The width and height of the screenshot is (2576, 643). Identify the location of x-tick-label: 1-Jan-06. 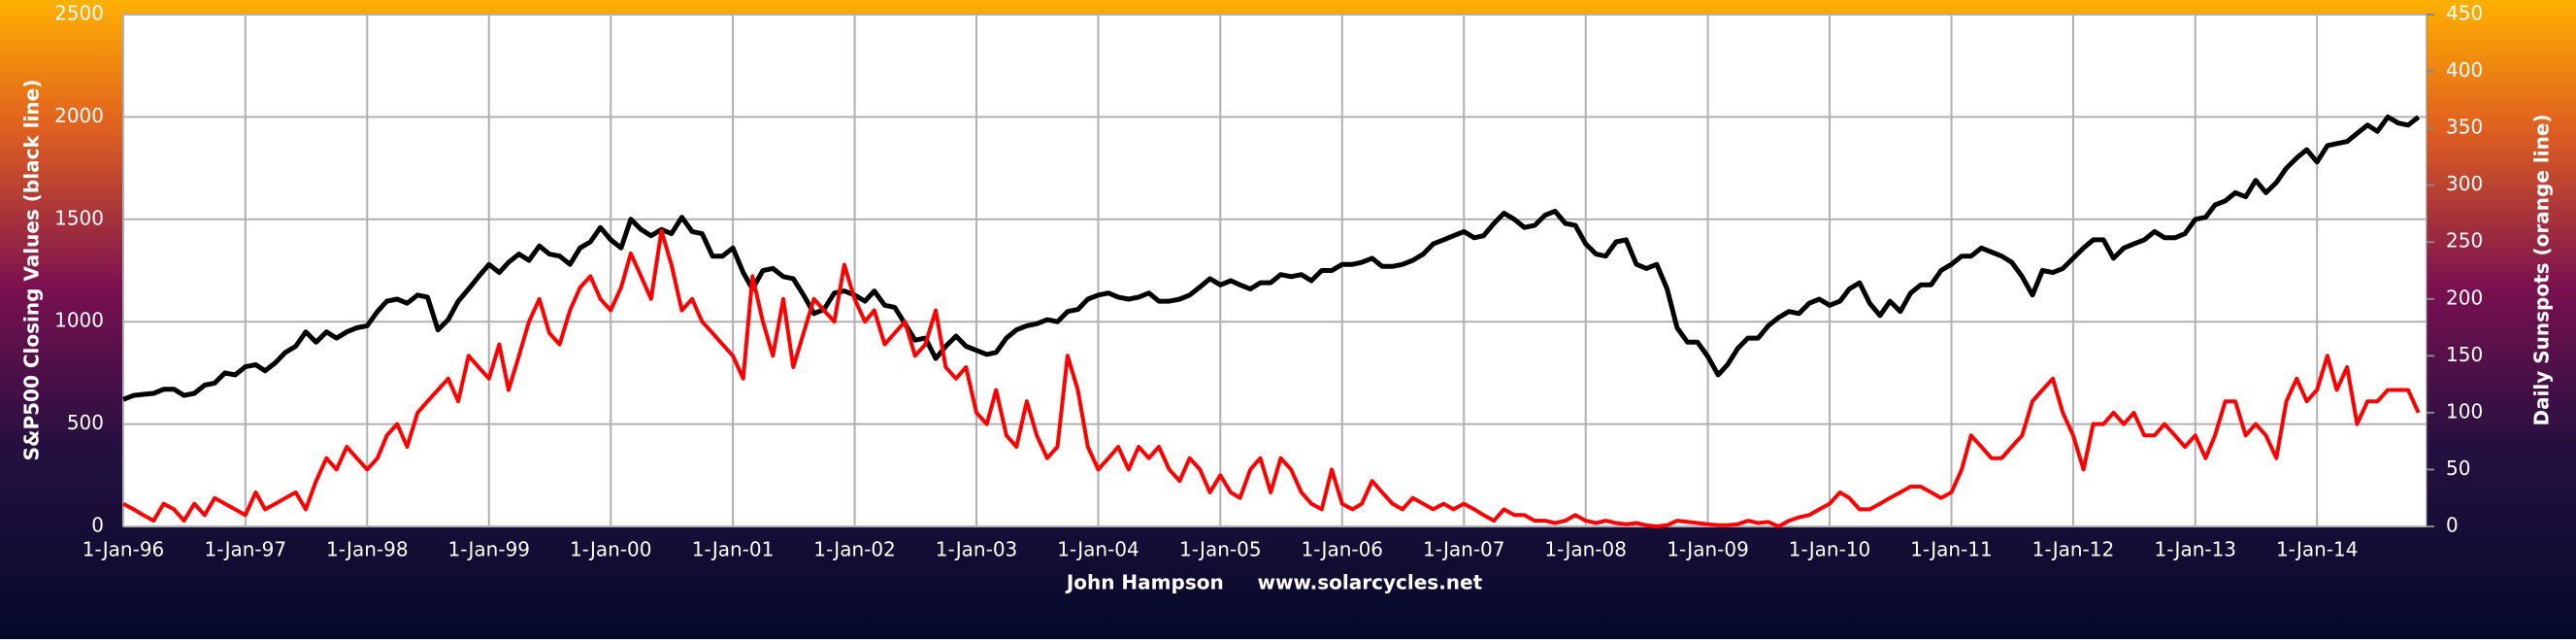
(1342, 549).